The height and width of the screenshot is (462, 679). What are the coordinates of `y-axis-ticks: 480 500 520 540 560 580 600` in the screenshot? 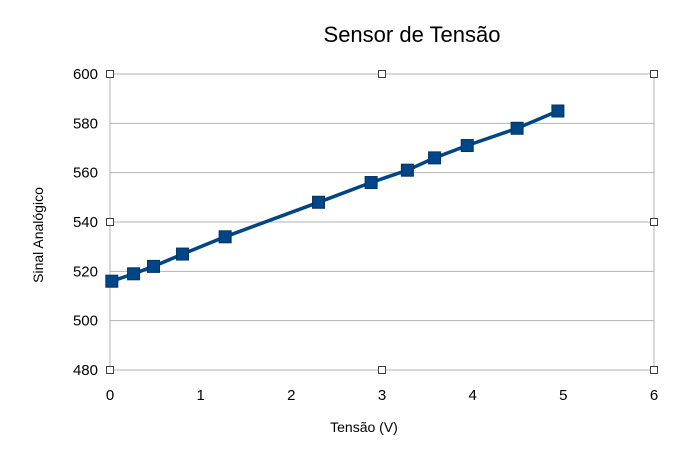 It's located at (85, 222).